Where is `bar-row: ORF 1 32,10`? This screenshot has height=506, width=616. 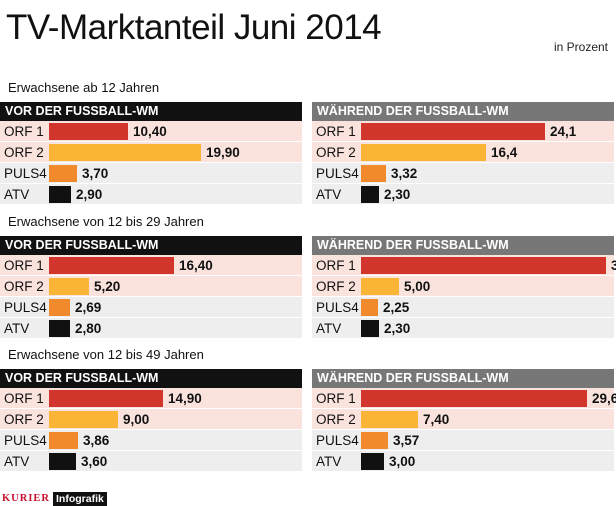
bar-row: ORF 1 32,10 is located at coordinates (464, 265).